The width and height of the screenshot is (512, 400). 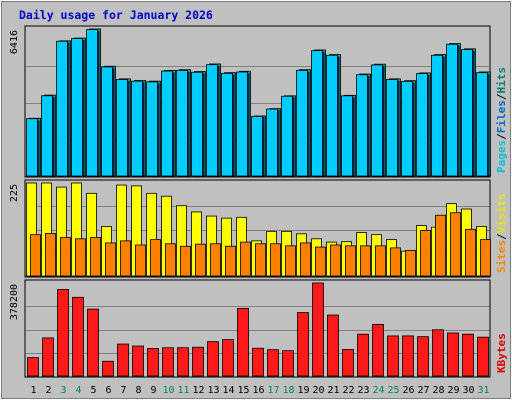 What do you see at coordinates (378, 390) in the screenshot?
I see `day-label-24: 24` at bounding box center [378, 390].